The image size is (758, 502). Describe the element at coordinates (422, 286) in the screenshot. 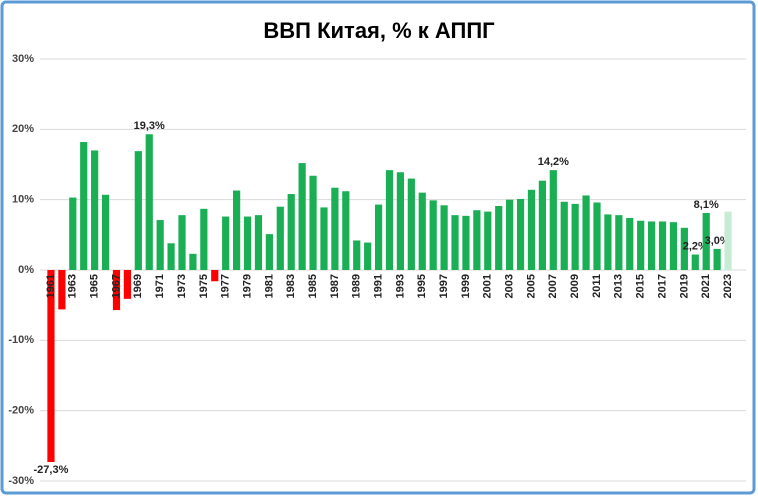

I see `x-tick-label: 1995` at that location.